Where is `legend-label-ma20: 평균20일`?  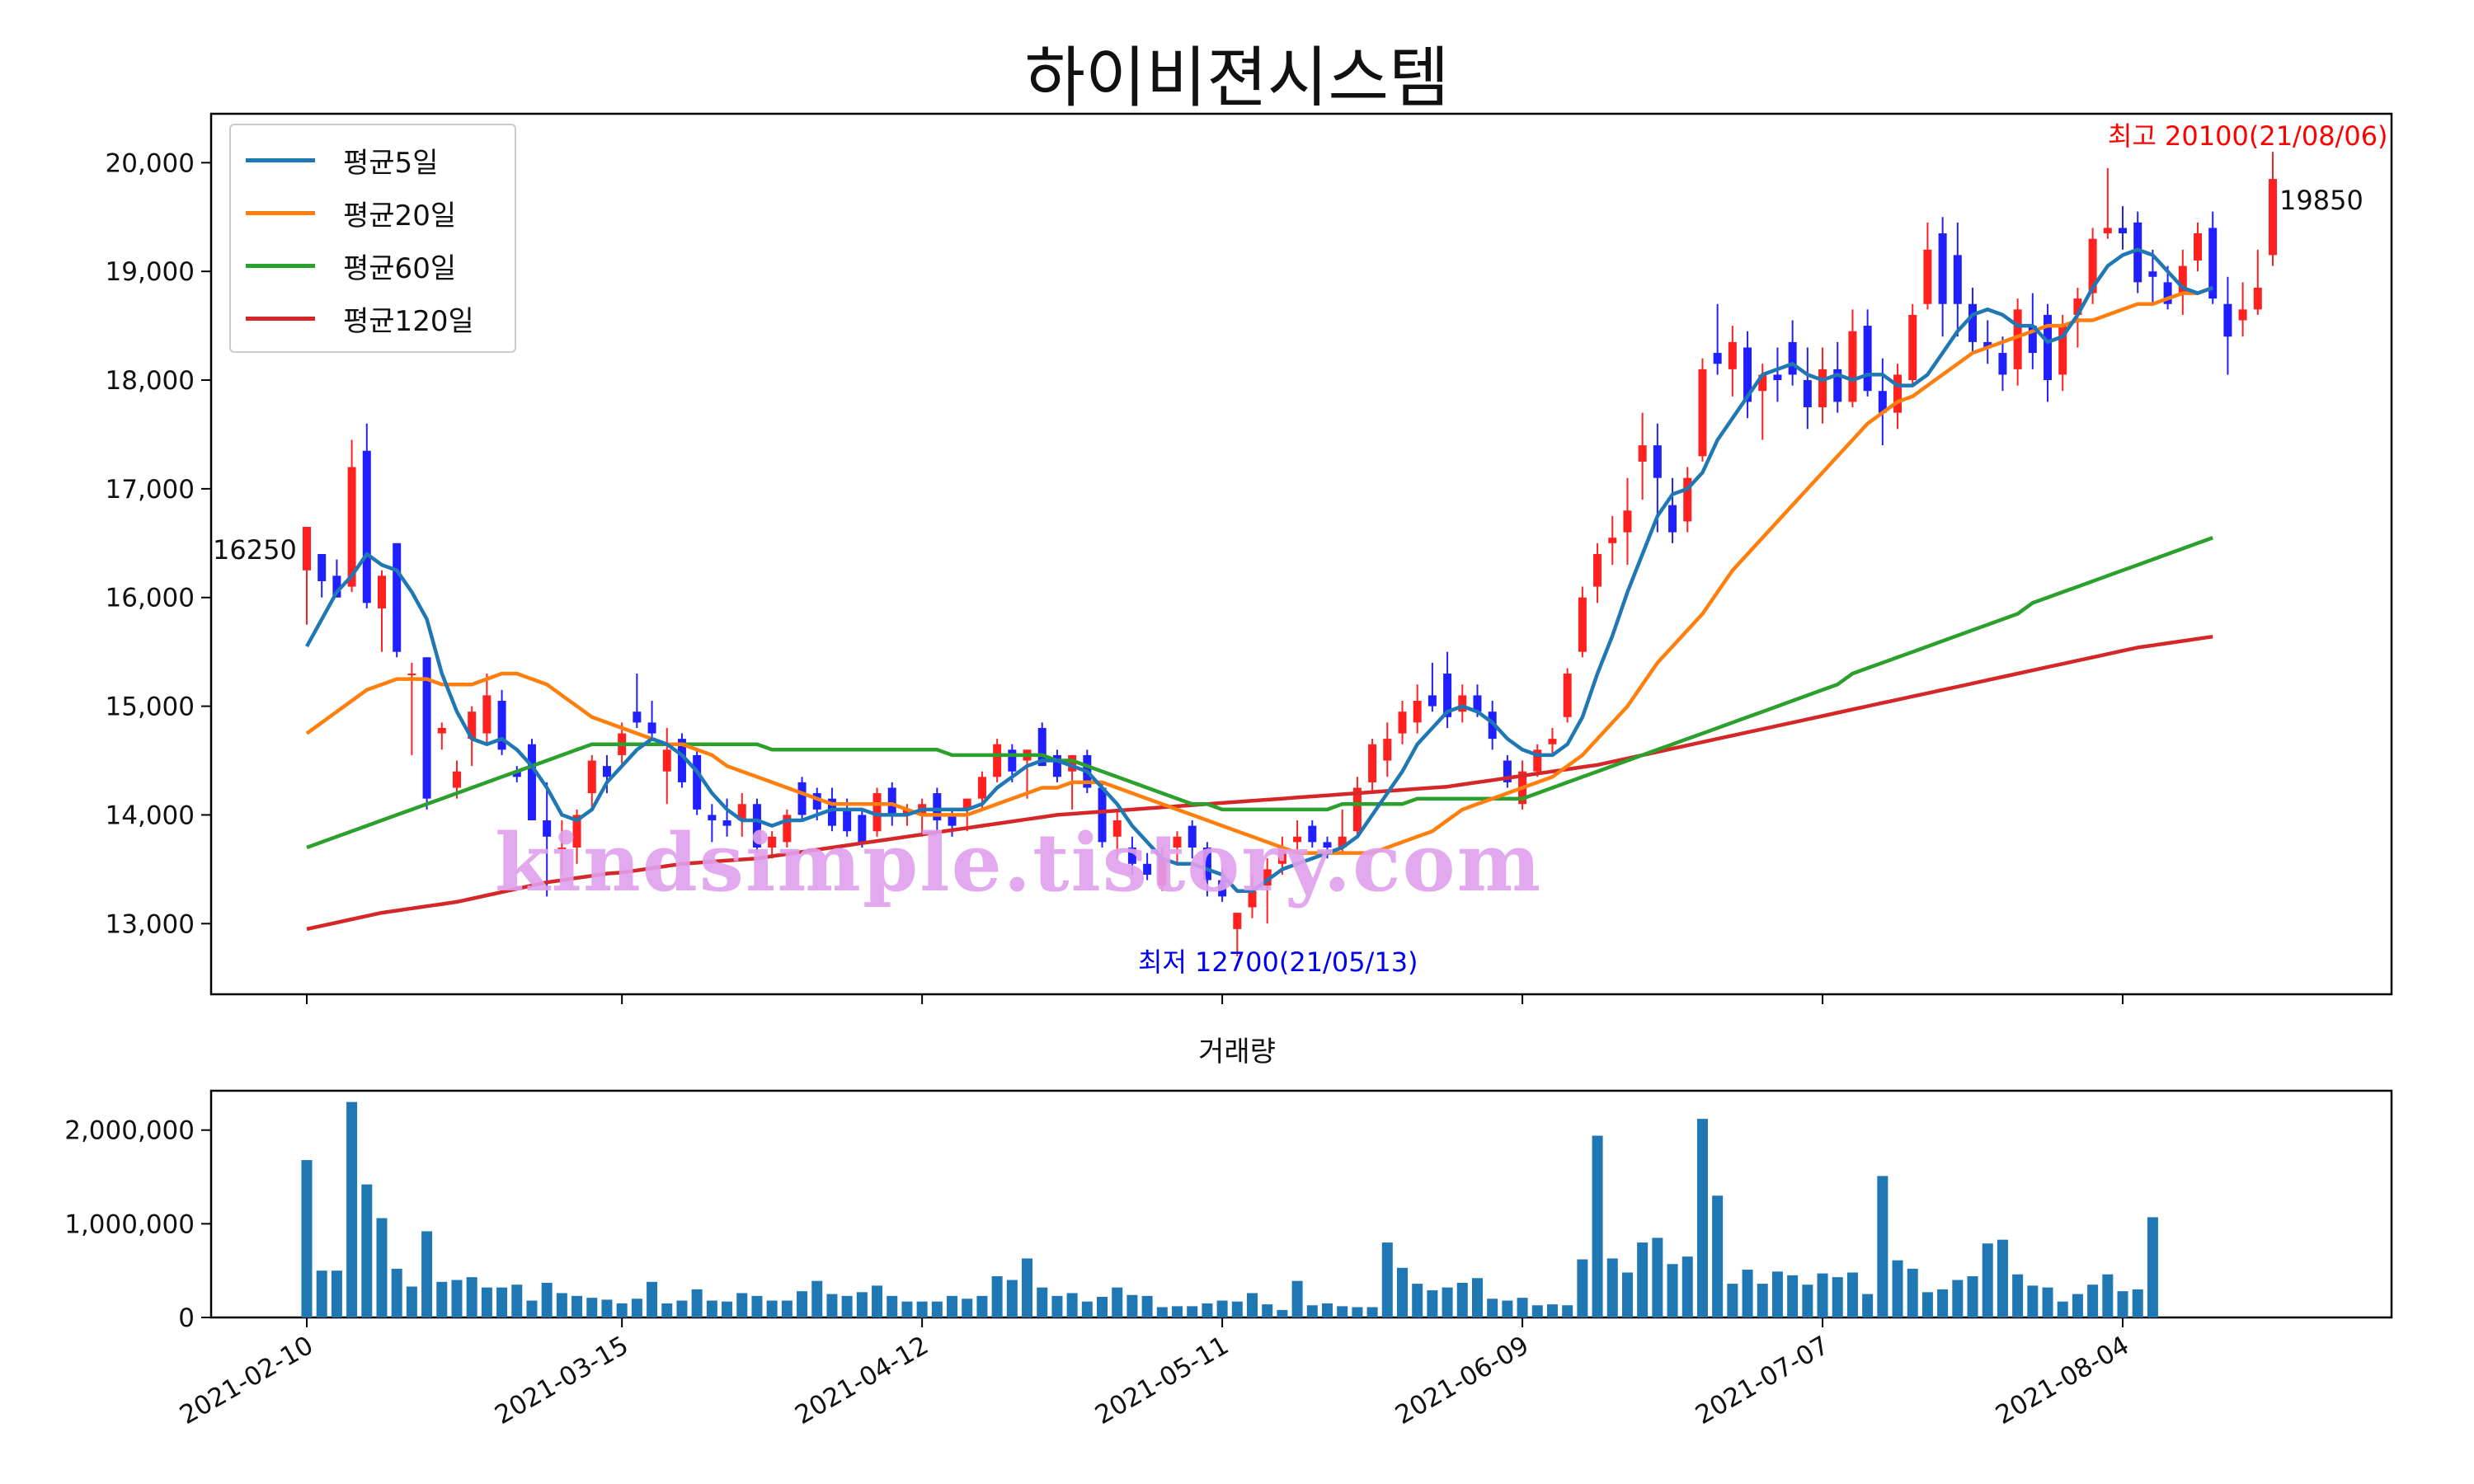
legend-label-ma20: 평균20일 is located at coordinates (400, 215).